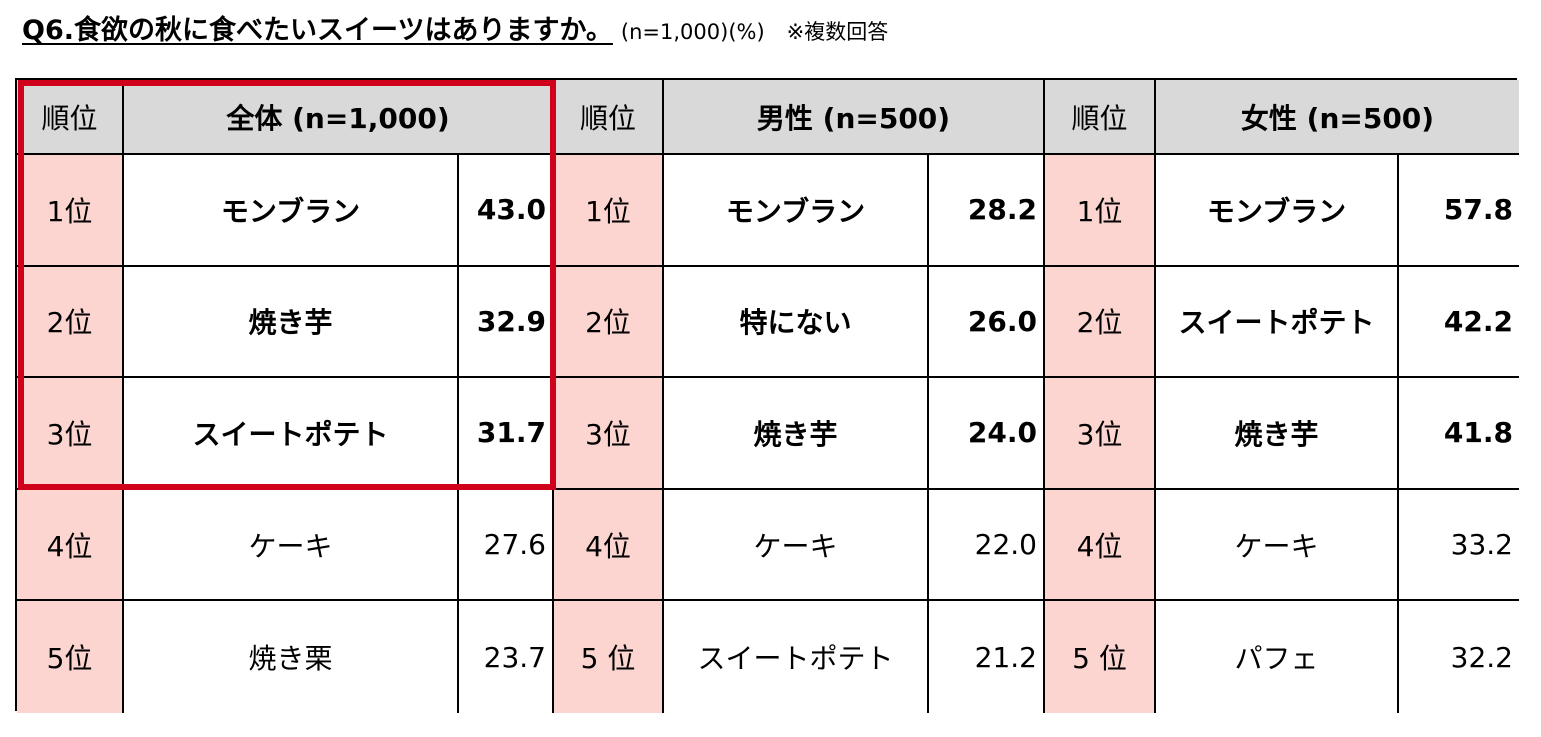 This screenshot has width=1541, height=737. I want to click on item-cell: 焼き栗, so click(291, 657).